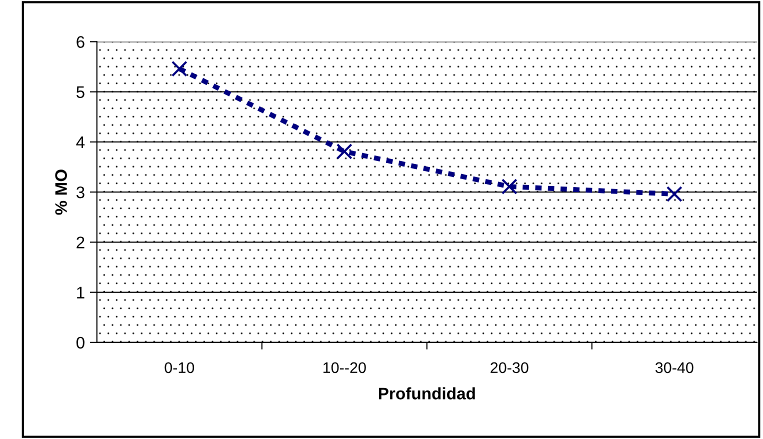  Describe the element at coordinates (179, 368) in the screenshot. I see `x-tick-label: 0-10` at that location.